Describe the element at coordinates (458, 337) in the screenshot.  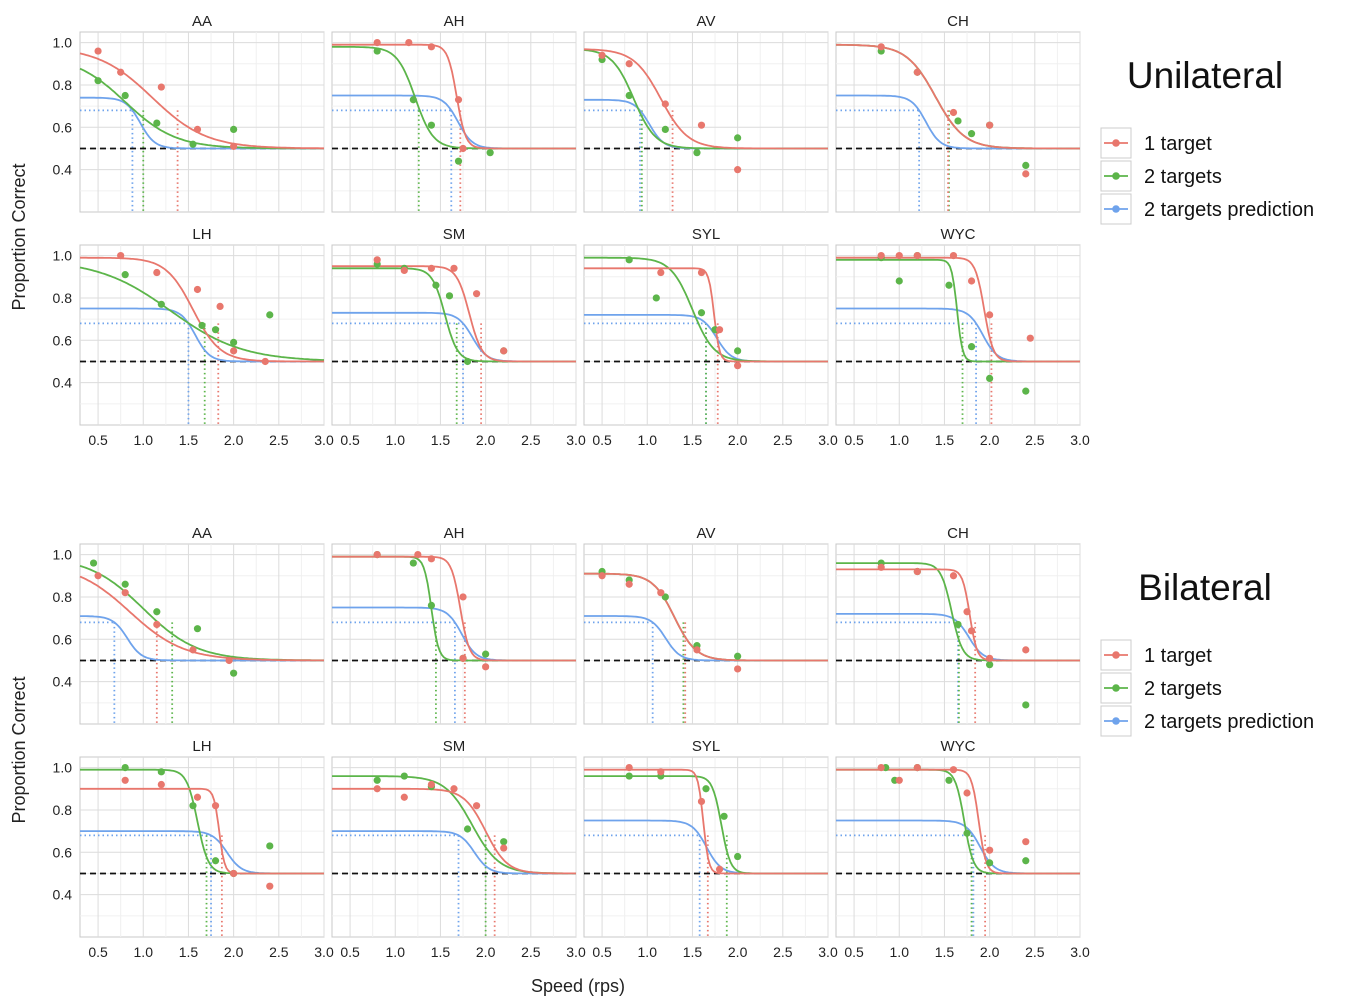
I see `panel-unilateral-sm: SM 0.5 1.0 1.5 2.0 2.5 3.0` at that location.